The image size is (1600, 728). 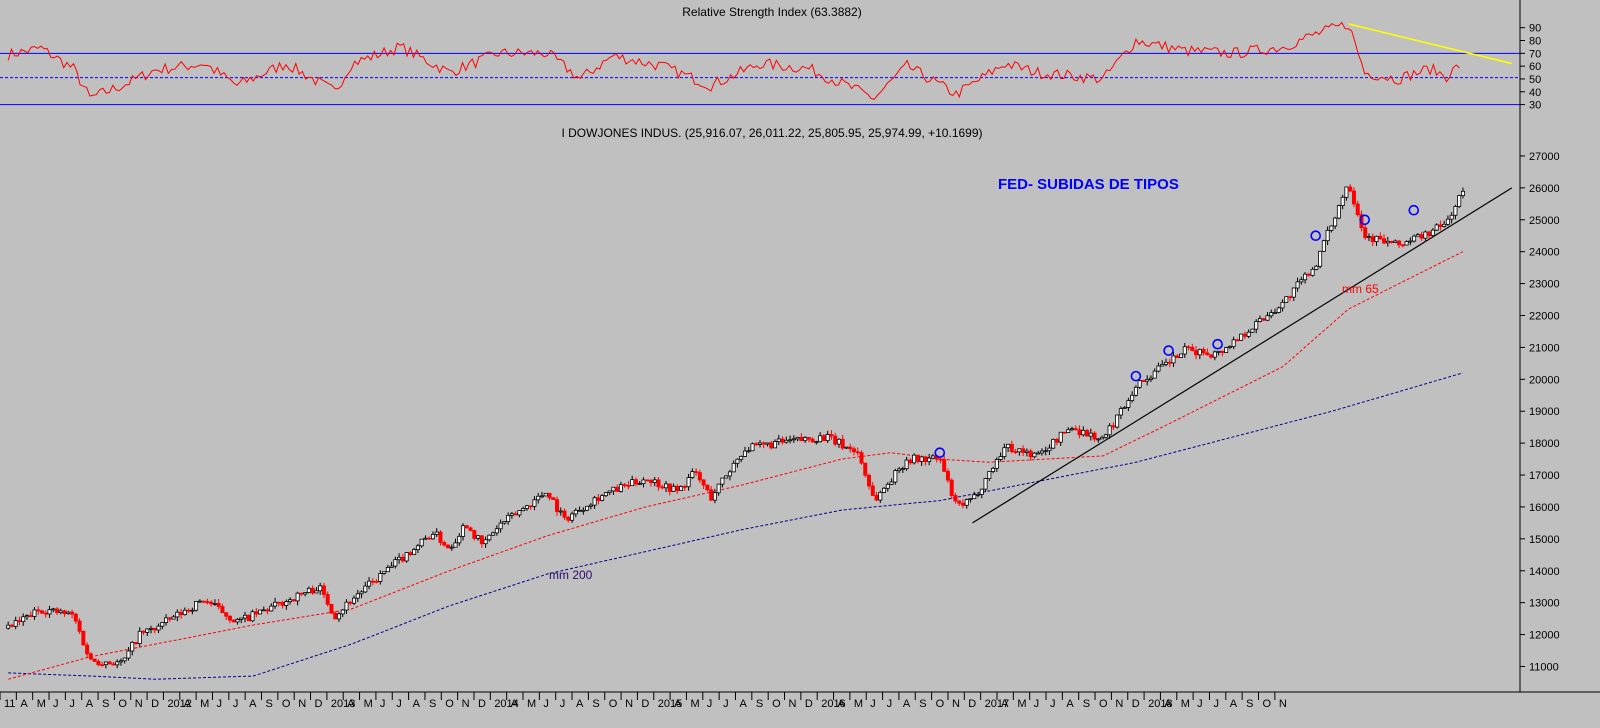 What do you see at coordinates (319, 704) in the screenshot?
I see `x-tick-label: D` at bounding box center [319, 704].